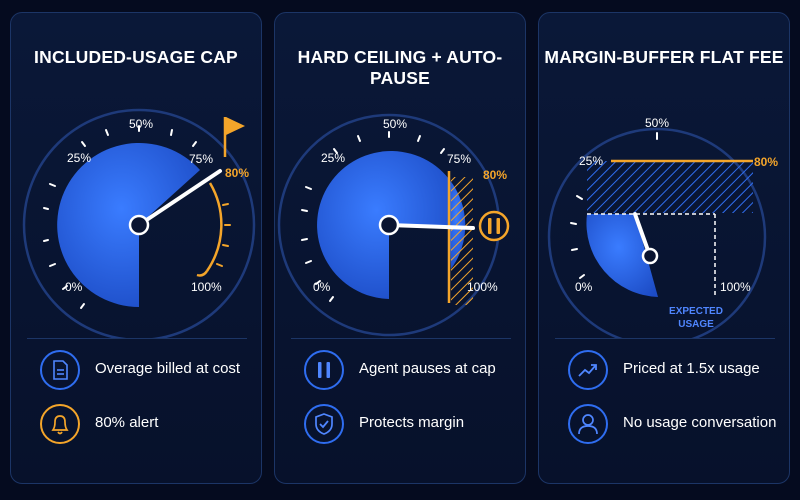 The height and width of the screenshot is (500, 800). What do you see at coordinates (214, 227) in the screenshot?
I see `overage-arc` at bounding box center [214, 227].